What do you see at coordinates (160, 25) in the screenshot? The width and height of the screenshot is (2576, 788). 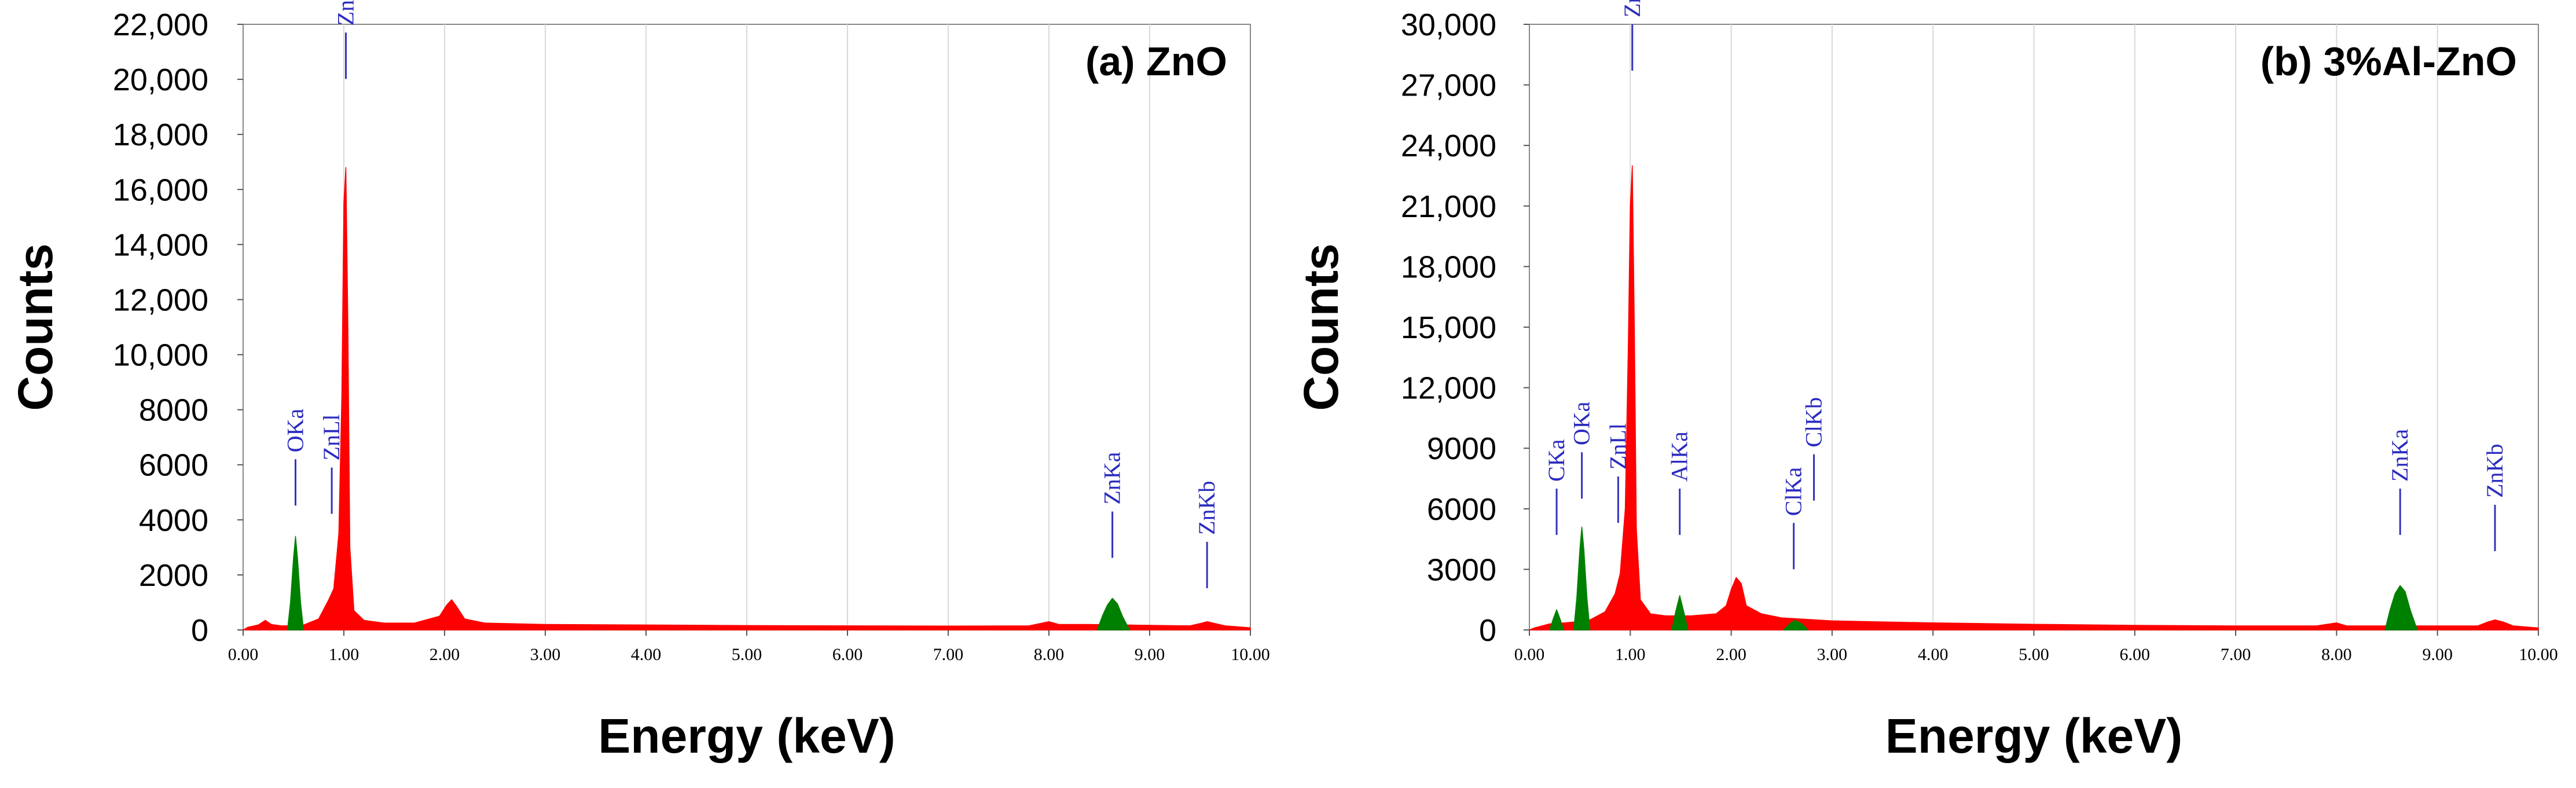 I see `y-tick-label: 22,000` at bounding box center [160, 25].